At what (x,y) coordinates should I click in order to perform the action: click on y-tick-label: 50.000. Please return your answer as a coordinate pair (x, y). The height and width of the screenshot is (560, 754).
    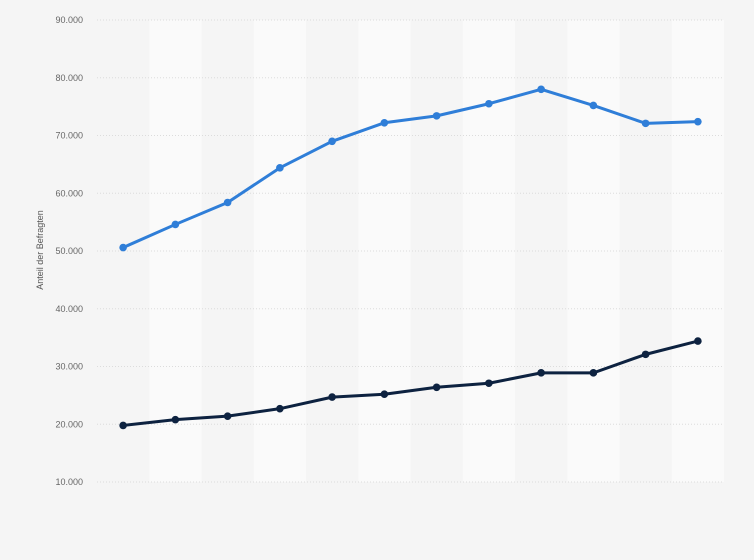
    Looking at the image, I should click on (69, 251).